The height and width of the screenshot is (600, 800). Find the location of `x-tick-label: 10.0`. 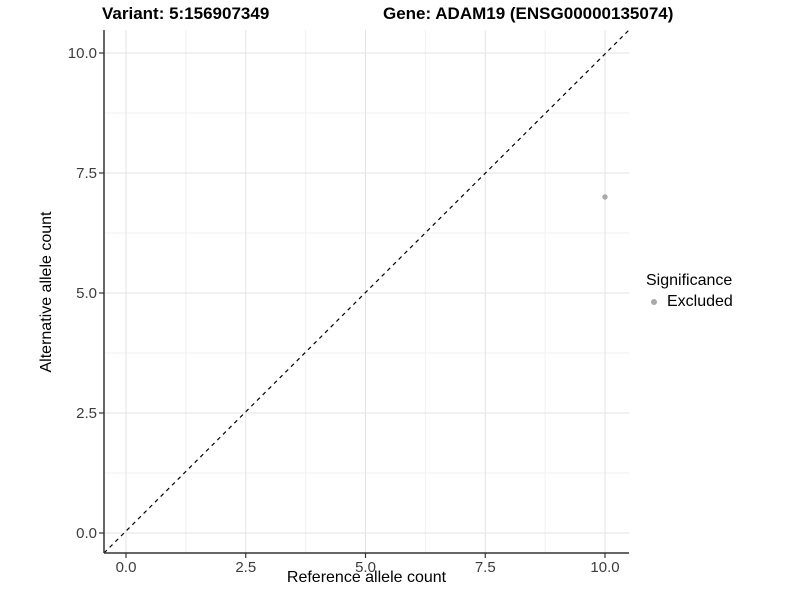

x-tick-label: 10.0 is located at coordinates (604, 567).